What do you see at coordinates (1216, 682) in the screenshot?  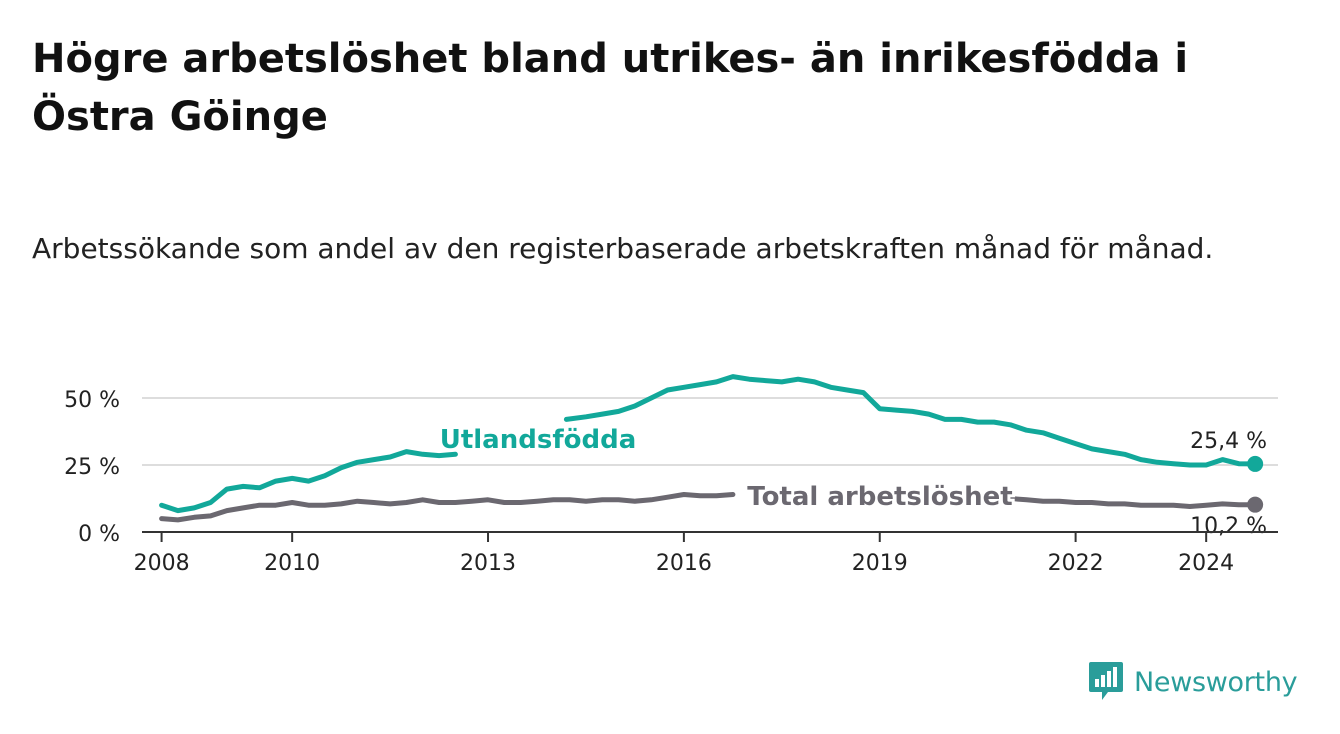 I see `newsworthy-wordmark: Newsworthy` at bounding box center [1216, 682].